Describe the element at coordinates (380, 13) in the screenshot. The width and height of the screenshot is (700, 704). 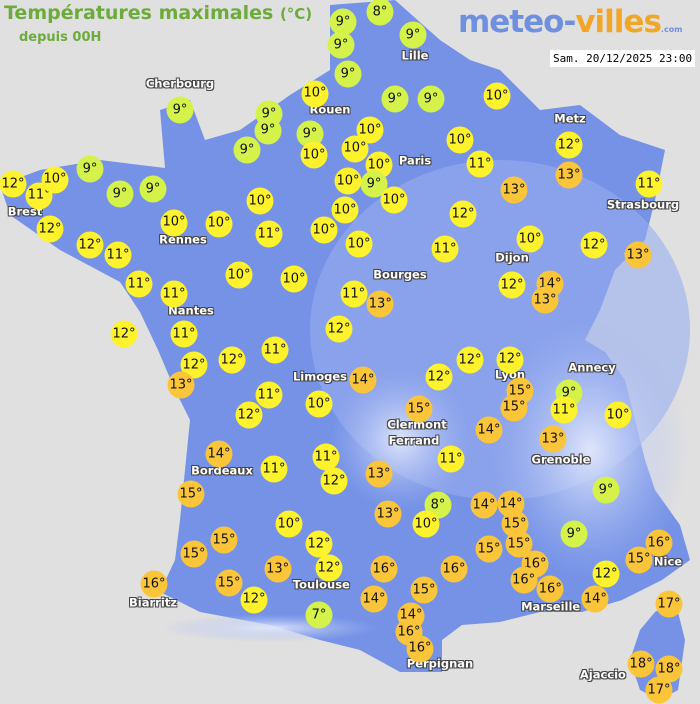
I see `temperature-marker: 8°` at that location.